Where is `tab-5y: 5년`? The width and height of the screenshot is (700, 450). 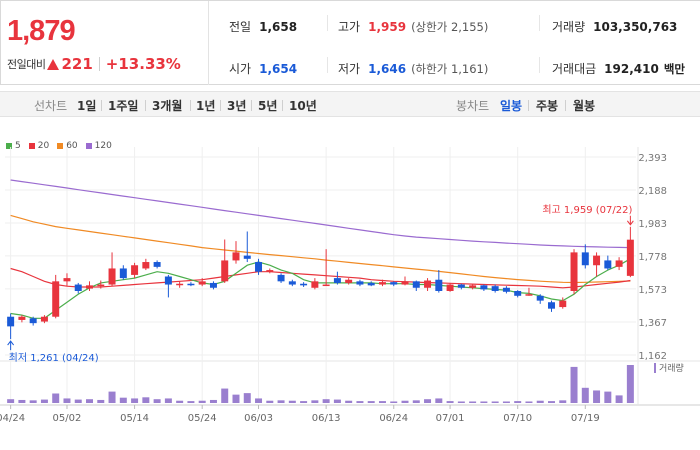 tab-5y: 5년 is located at coordinates (268, 106).